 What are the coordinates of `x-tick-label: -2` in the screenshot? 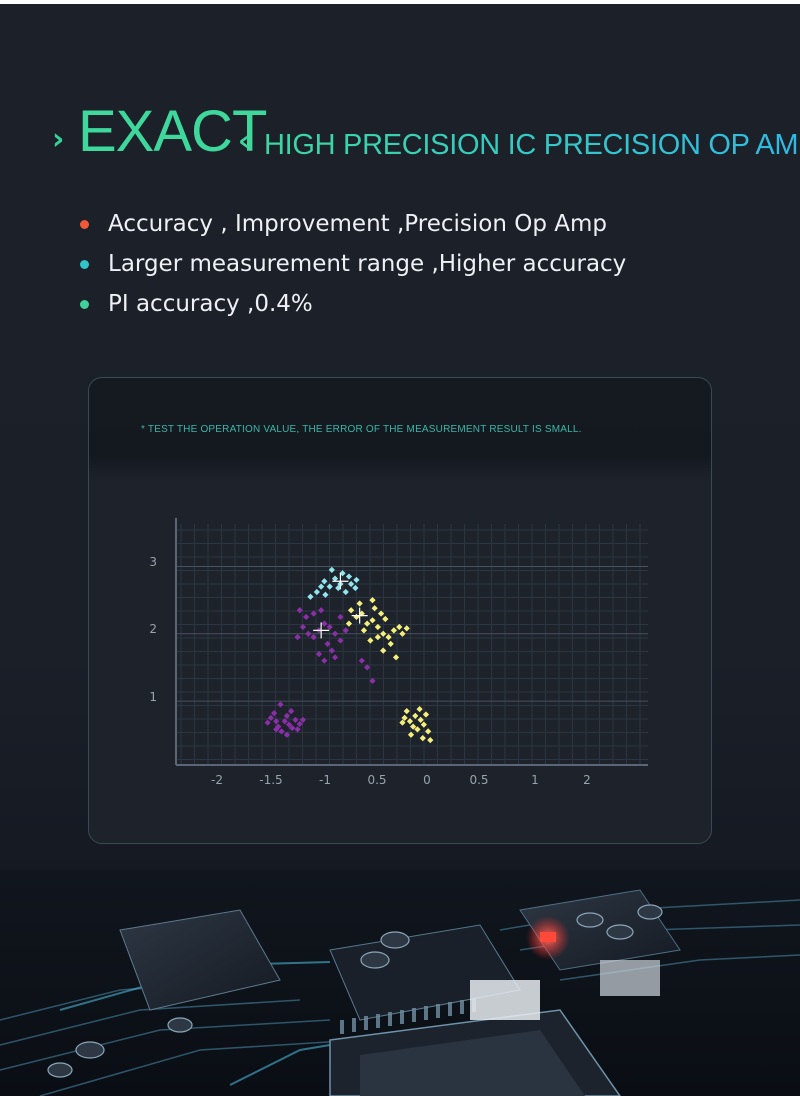 It's located at (217, 780).